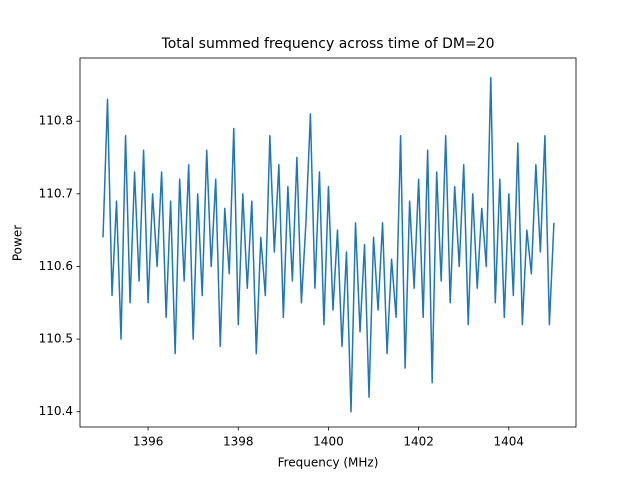 This screenshot has height=480, width=640. Describe the element at coordinates (56, 266) in the screenshot. I see `y-tick-label: 110.6` at that location.